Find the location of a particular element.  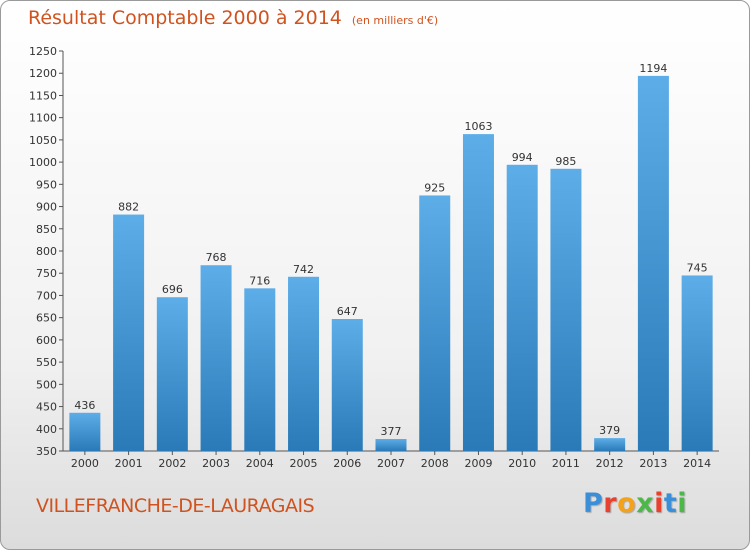

logo-letter: r is located at coordinates (610, 503).